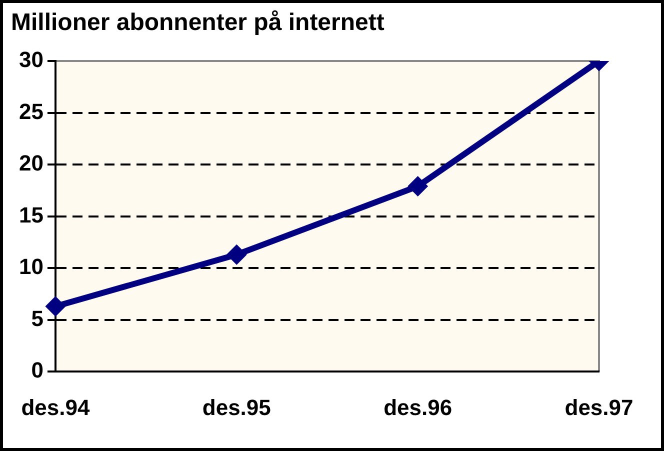  Describe the element at coordinates (236, 407) in the screenshot. I see `x-tick-label: des.95` at that location.